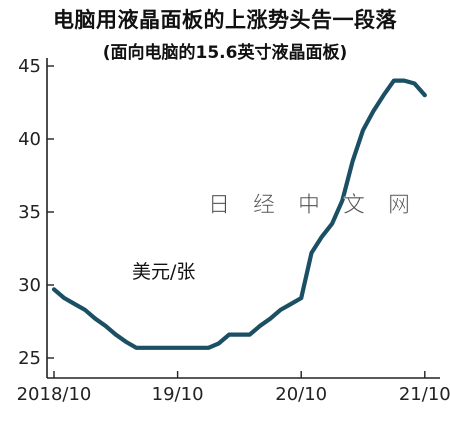  I want to click on y-axis-ticks: 25 30 35 40 45, so click(36, 212).